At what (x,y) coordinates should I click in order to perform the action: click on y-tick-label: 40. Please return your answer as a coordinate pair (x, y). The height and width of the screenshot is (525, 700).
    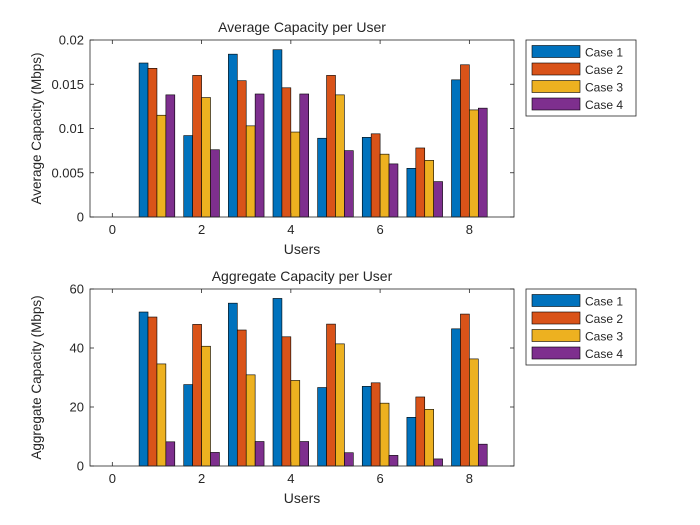
    Looking at the image, I should click on (77, 348).